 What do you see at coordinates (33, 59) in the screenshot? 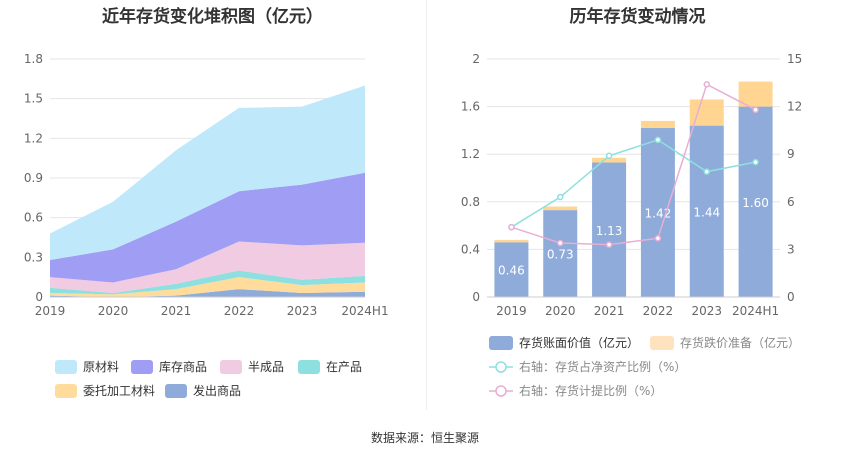
I see `y-tick-label: 1.8` at bounding box center [33, 59].